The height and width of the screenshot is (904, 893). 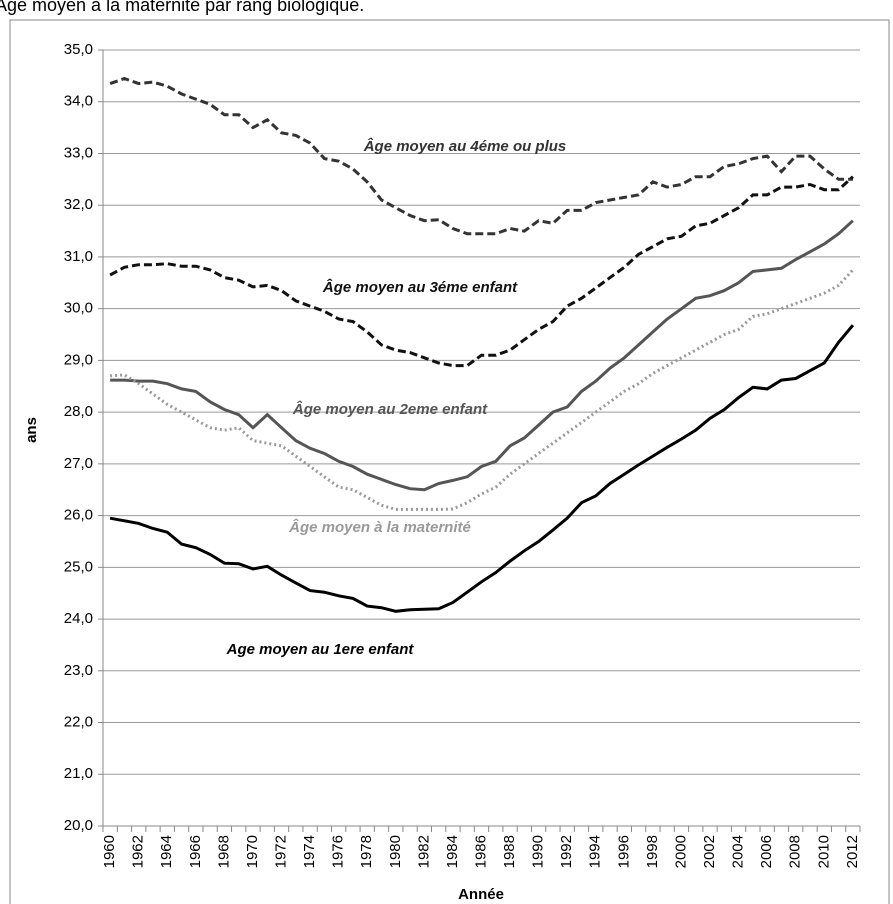 What do you see at coordinates (738, 851) in the screenshot?
I see `x-tick-label: 2004` at bounding box center [738, 851].